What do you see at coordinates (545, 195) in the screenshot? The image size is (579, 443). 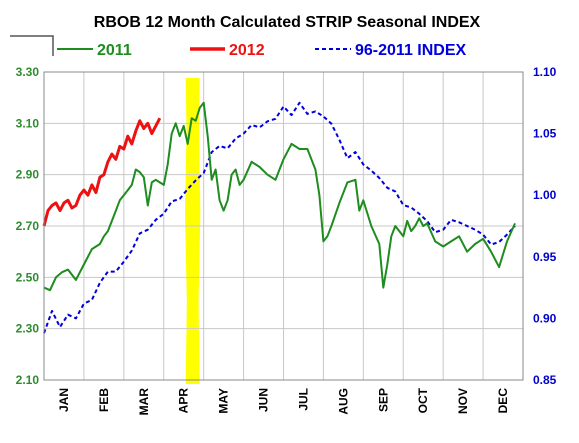 I see `right-tick-label: 1.00` at bounding box center [545, 195].